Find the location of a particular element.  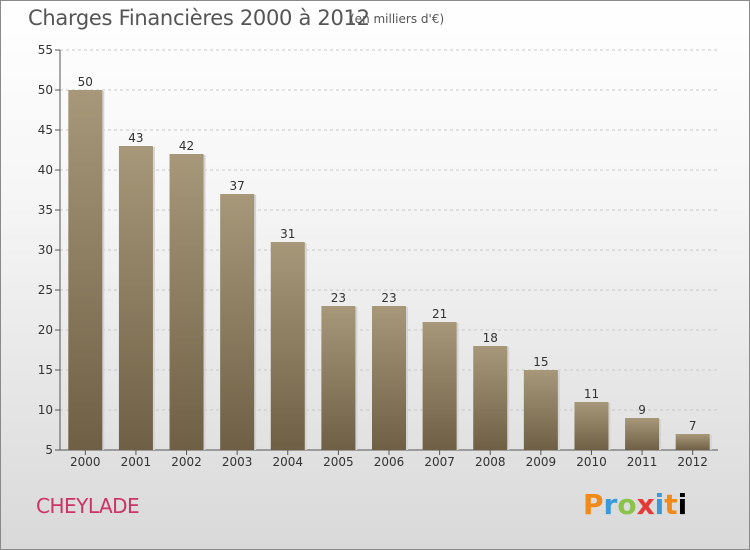

y-tick-label: 35 is located at coordinates (45, 210).